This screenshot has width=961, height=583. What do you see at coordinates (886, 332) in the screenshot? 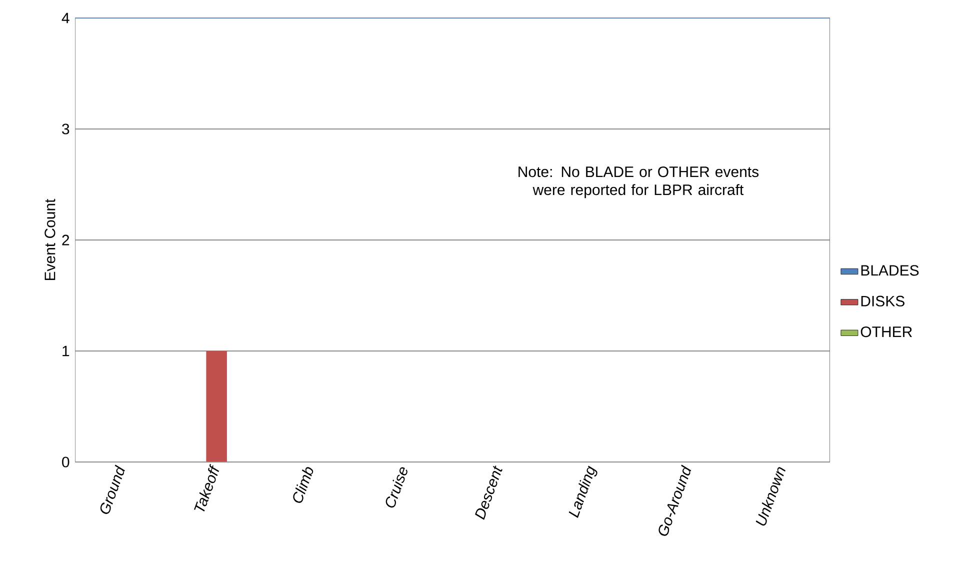
I see `legend-label: OTHER` at bounding box center [886, 332].